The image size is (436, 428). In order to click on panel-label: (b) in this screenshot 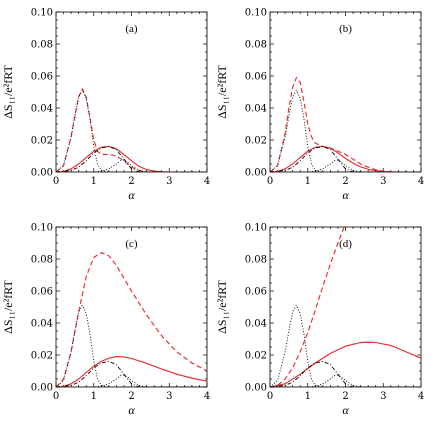, I will do `click(345, 29)`.